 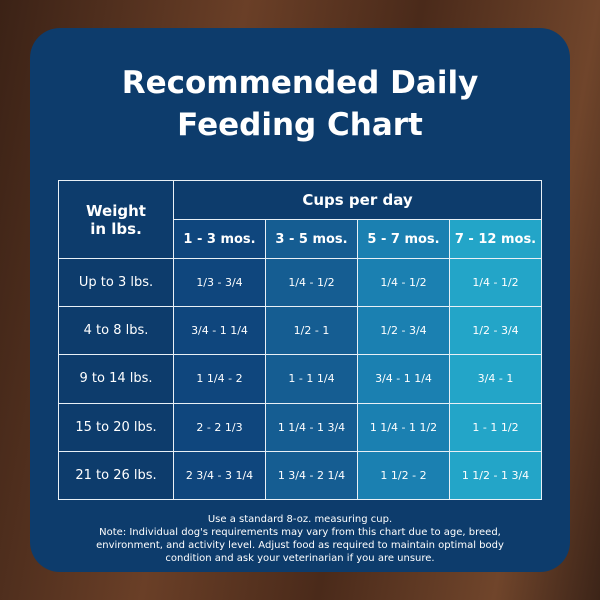 I want to click on cups-cell: 1 - 1 1/4, so click(x=311, y=379).